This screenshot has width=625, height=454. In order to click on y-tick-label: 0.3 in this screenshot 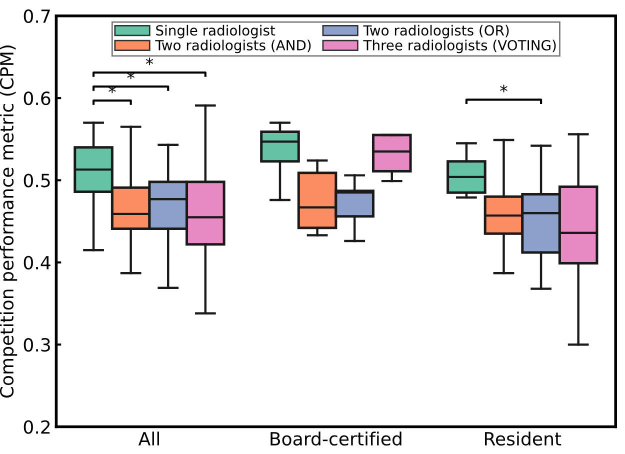, I will do `click(37, 345)`.